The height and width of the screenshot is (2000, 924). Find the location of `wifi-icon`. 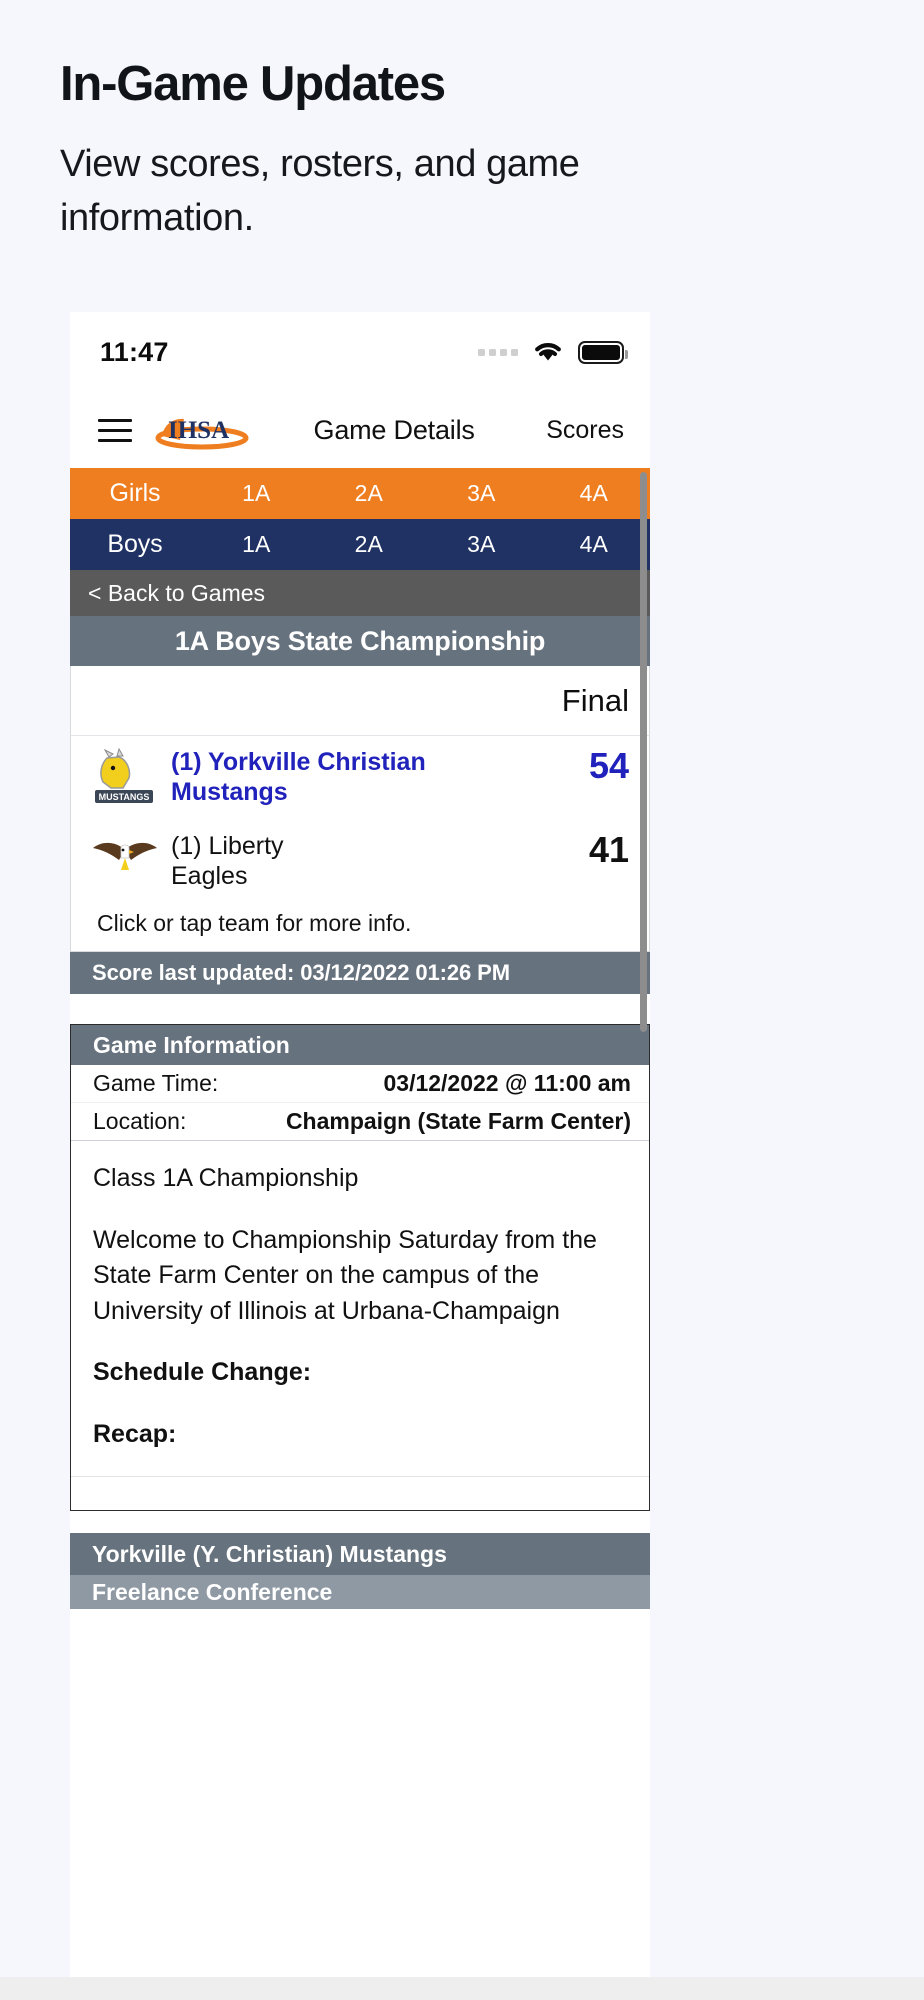

wifi-icon is located at coordinates (548, 352).